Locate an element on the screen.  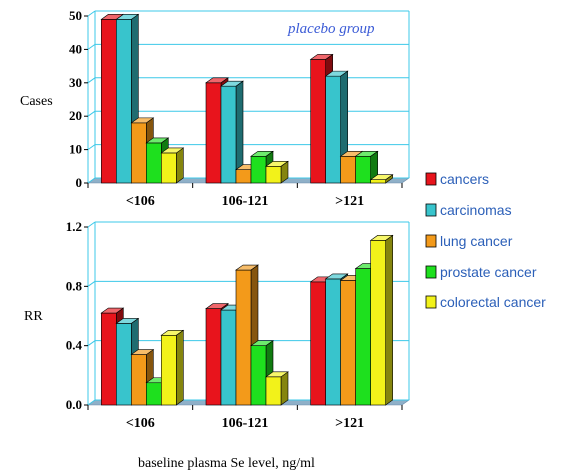
legend-swatch-cancers is located at coordinates (431, 179).